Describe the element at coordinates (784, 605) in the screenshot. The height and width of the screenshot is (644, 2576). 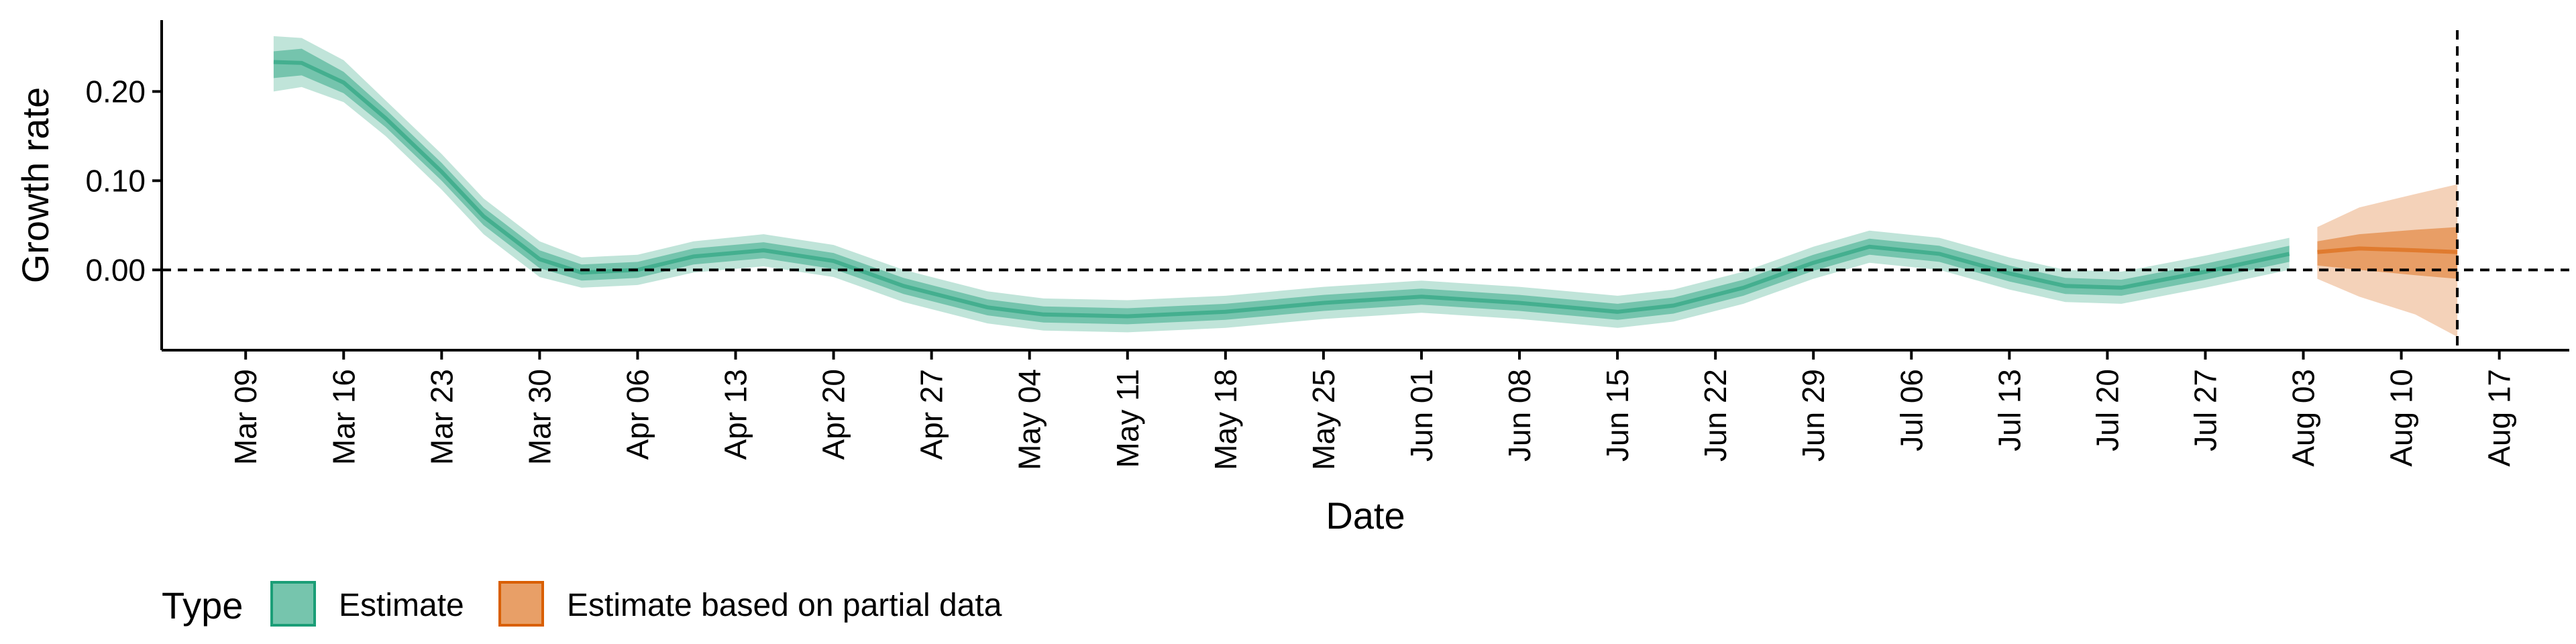
I see `legend-label: Estimate based on partial data` at that location.